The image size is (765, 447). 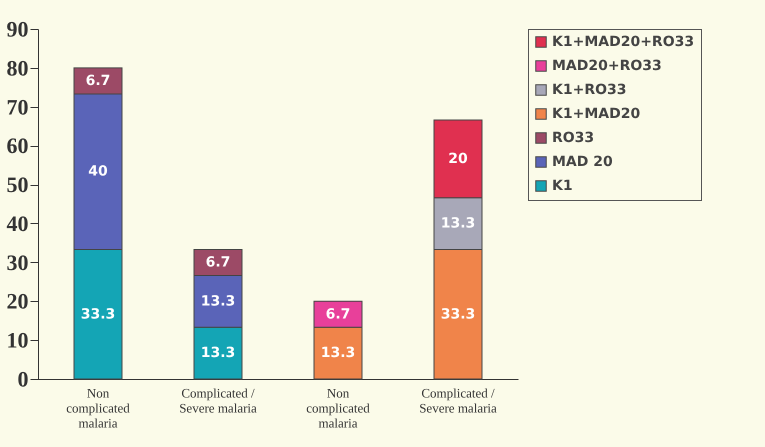 What do you see at coordinates (596, 114) in the screenshot?
I see `legend-label: K1+MAD20` at bounding box center [596, 114].